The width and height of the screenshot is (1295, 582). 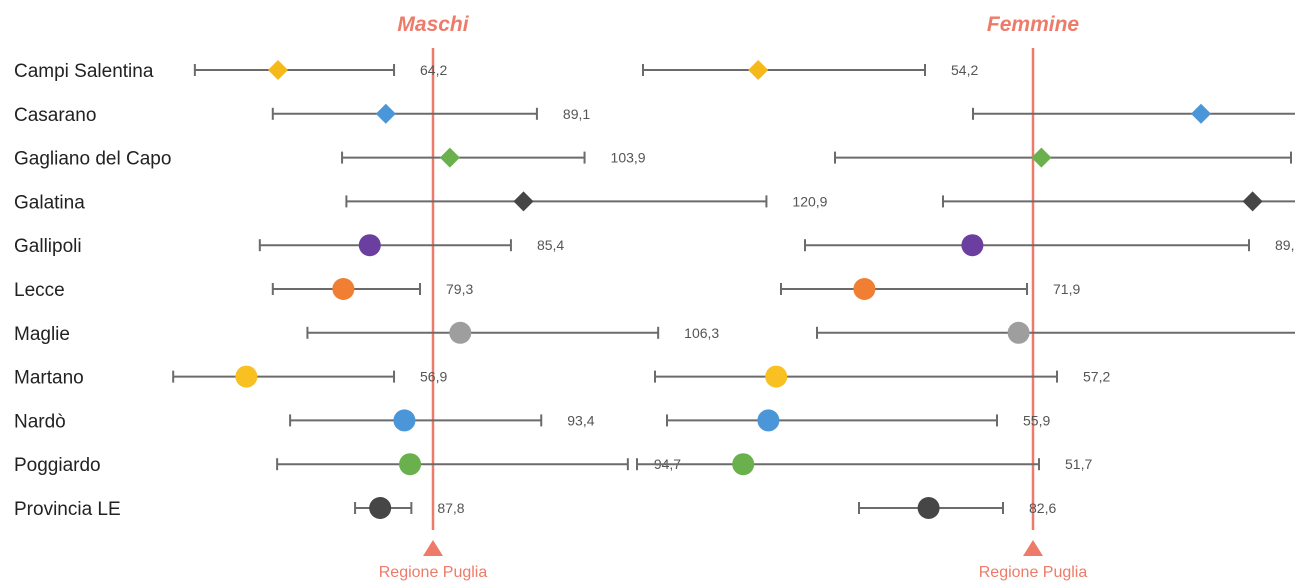 What do you see at coordinates (433, 24) in the screenshot?
I see `panel-title-maschi: Maschi` at bounding box center [433, 24].